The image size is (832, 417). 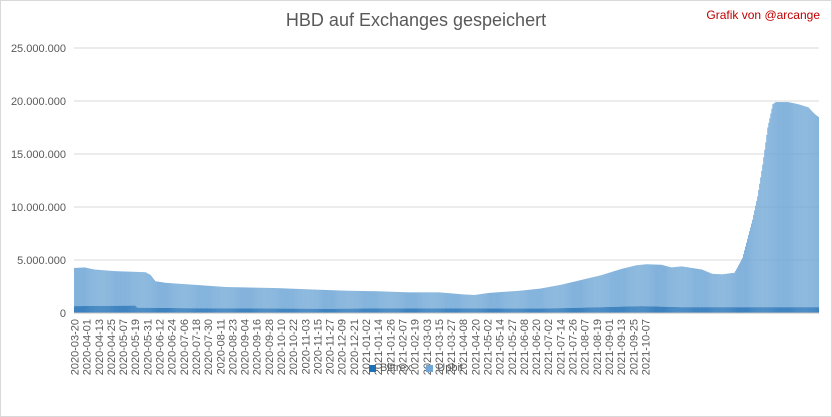 What do you see at coordinates (246, 347) in the screenshot?
I see `x-tick-label: 2020-09-04` at bounding box center [246, 347].